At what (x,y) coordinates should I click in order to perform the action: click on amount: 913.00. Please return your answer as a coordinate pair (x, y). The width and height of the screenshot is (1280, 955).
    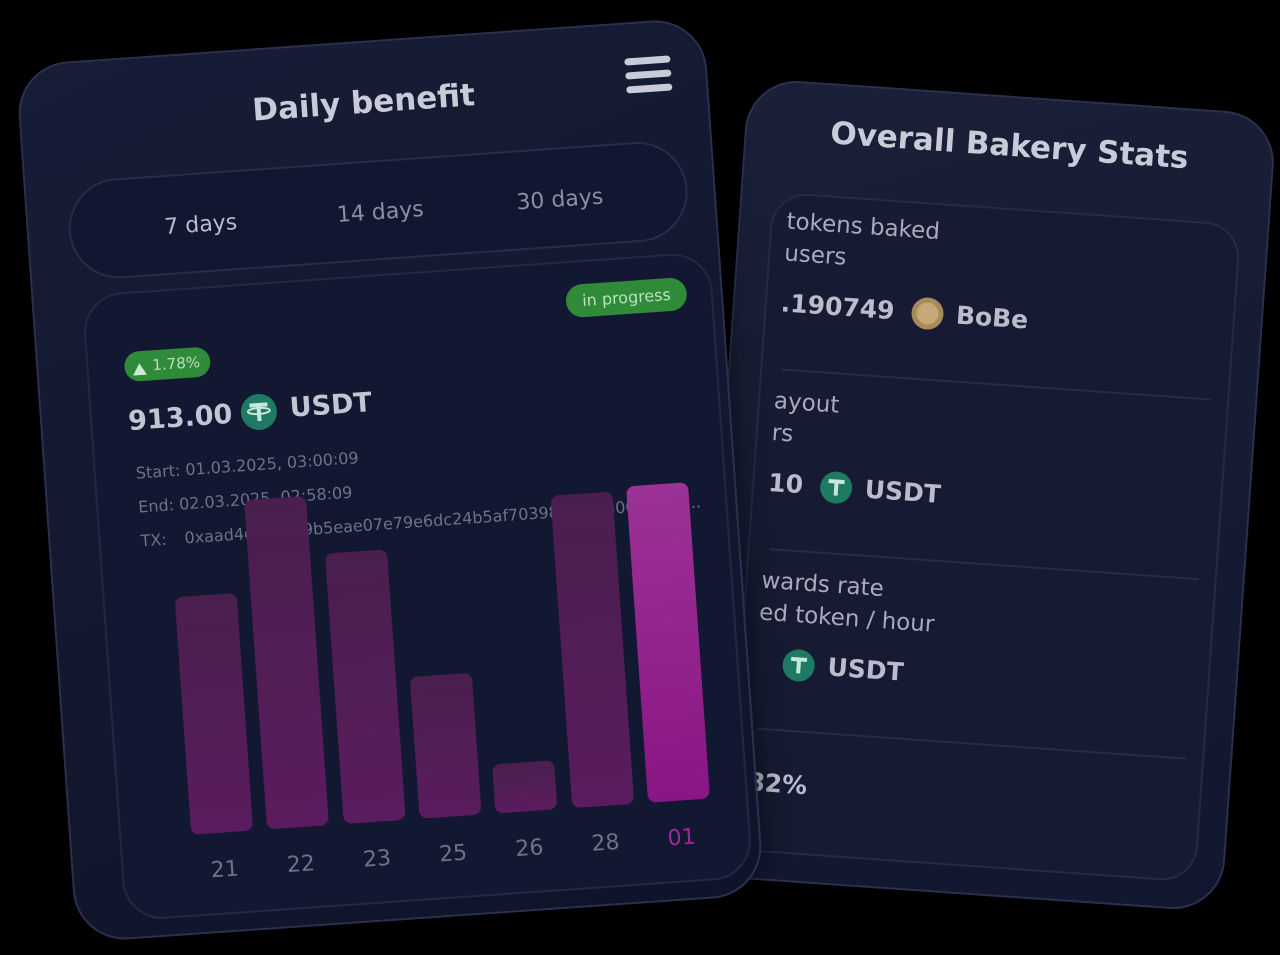
    Looking at the image, I should click on (180, 418).